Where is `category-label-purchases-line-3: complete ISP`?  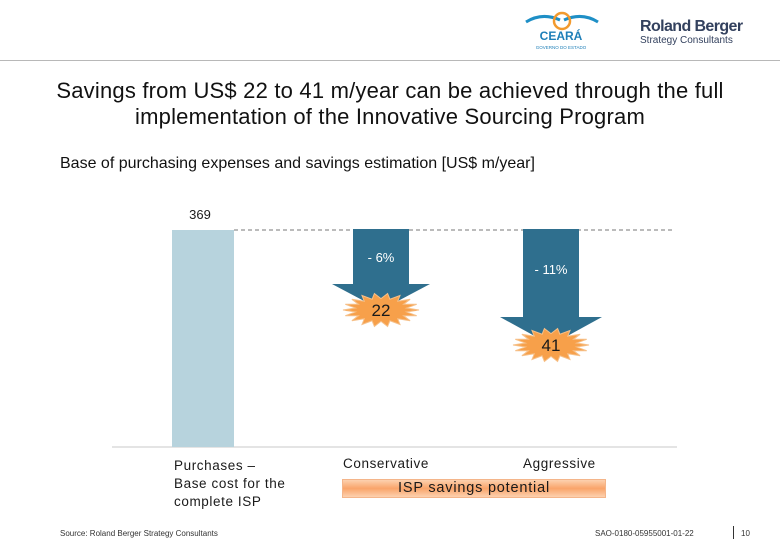
category-label-purchases-line-3: complete ISP is located at coordinates (218, 501).